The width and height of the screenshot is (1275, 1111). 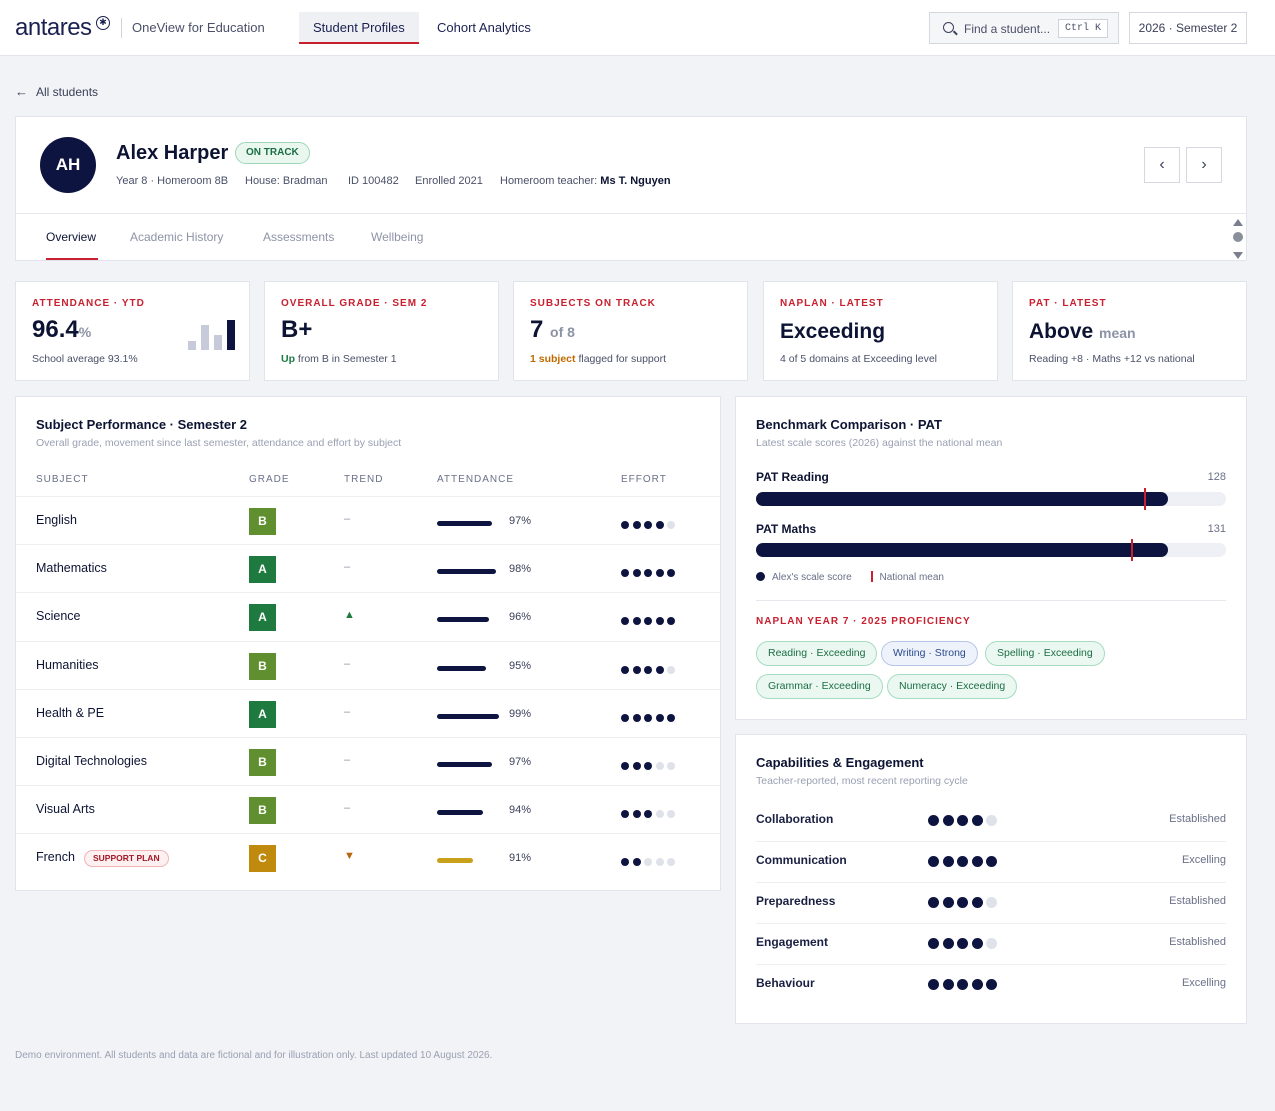 I want to click on active-tab-indicator, so click(x=72, y=259).